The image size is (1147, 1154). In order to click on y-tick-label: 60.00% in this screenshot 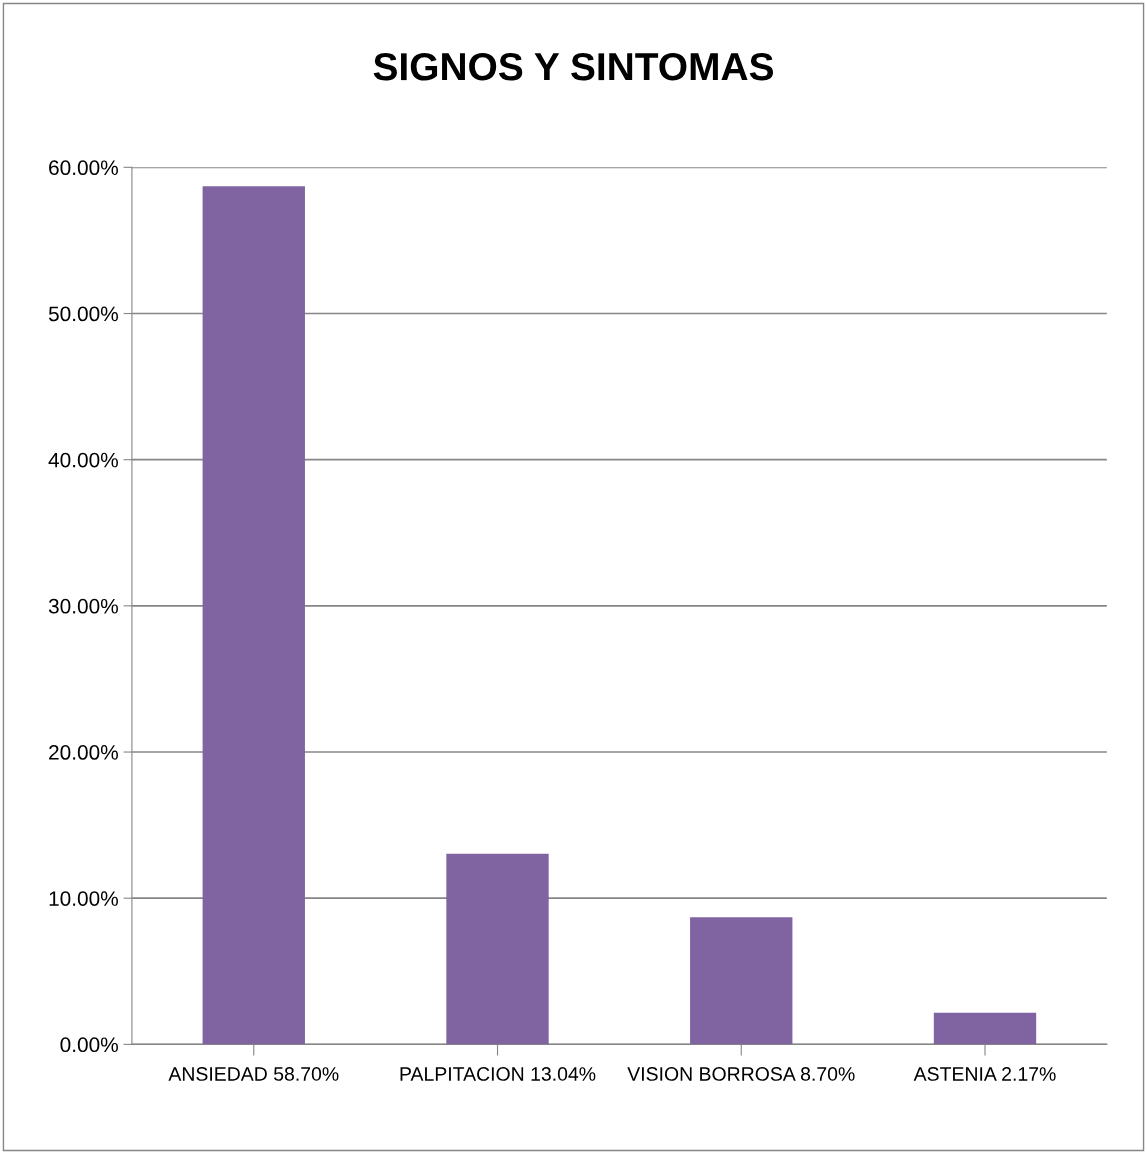, I will do `click(83, 168)`.